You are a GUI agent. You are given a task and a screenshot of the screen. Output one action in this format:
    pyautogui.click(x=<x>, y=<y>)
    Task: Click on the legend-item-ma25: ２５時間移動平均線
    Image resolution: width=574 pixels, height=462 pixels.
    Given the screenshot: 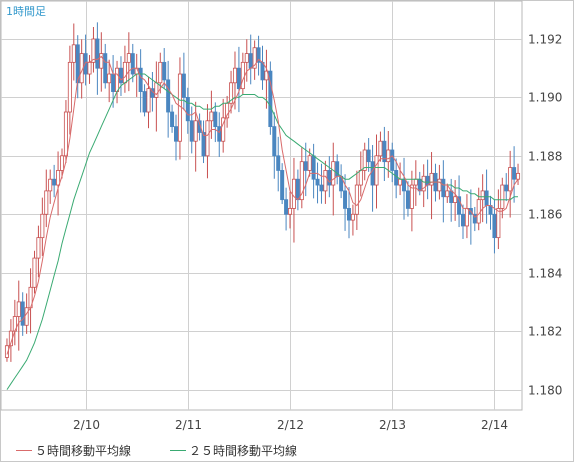 What is the action you would take?
    pyautogui.click(x=233, y=450)
    